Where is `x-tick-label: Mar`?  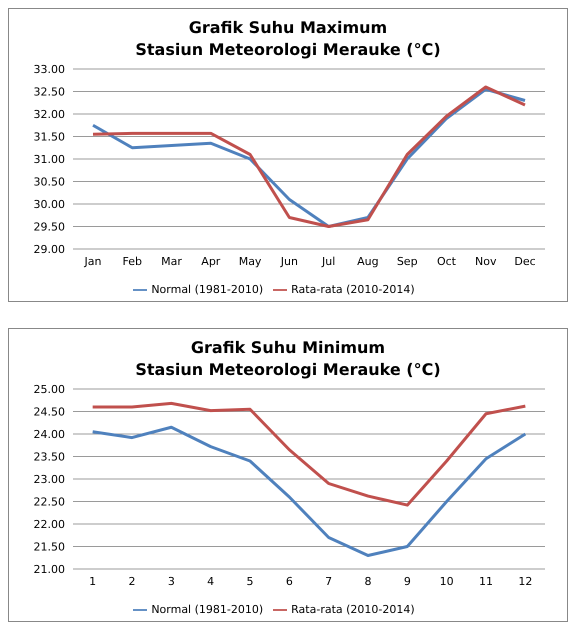 x-tick-label: Mar is located at coordinates (171, 261).